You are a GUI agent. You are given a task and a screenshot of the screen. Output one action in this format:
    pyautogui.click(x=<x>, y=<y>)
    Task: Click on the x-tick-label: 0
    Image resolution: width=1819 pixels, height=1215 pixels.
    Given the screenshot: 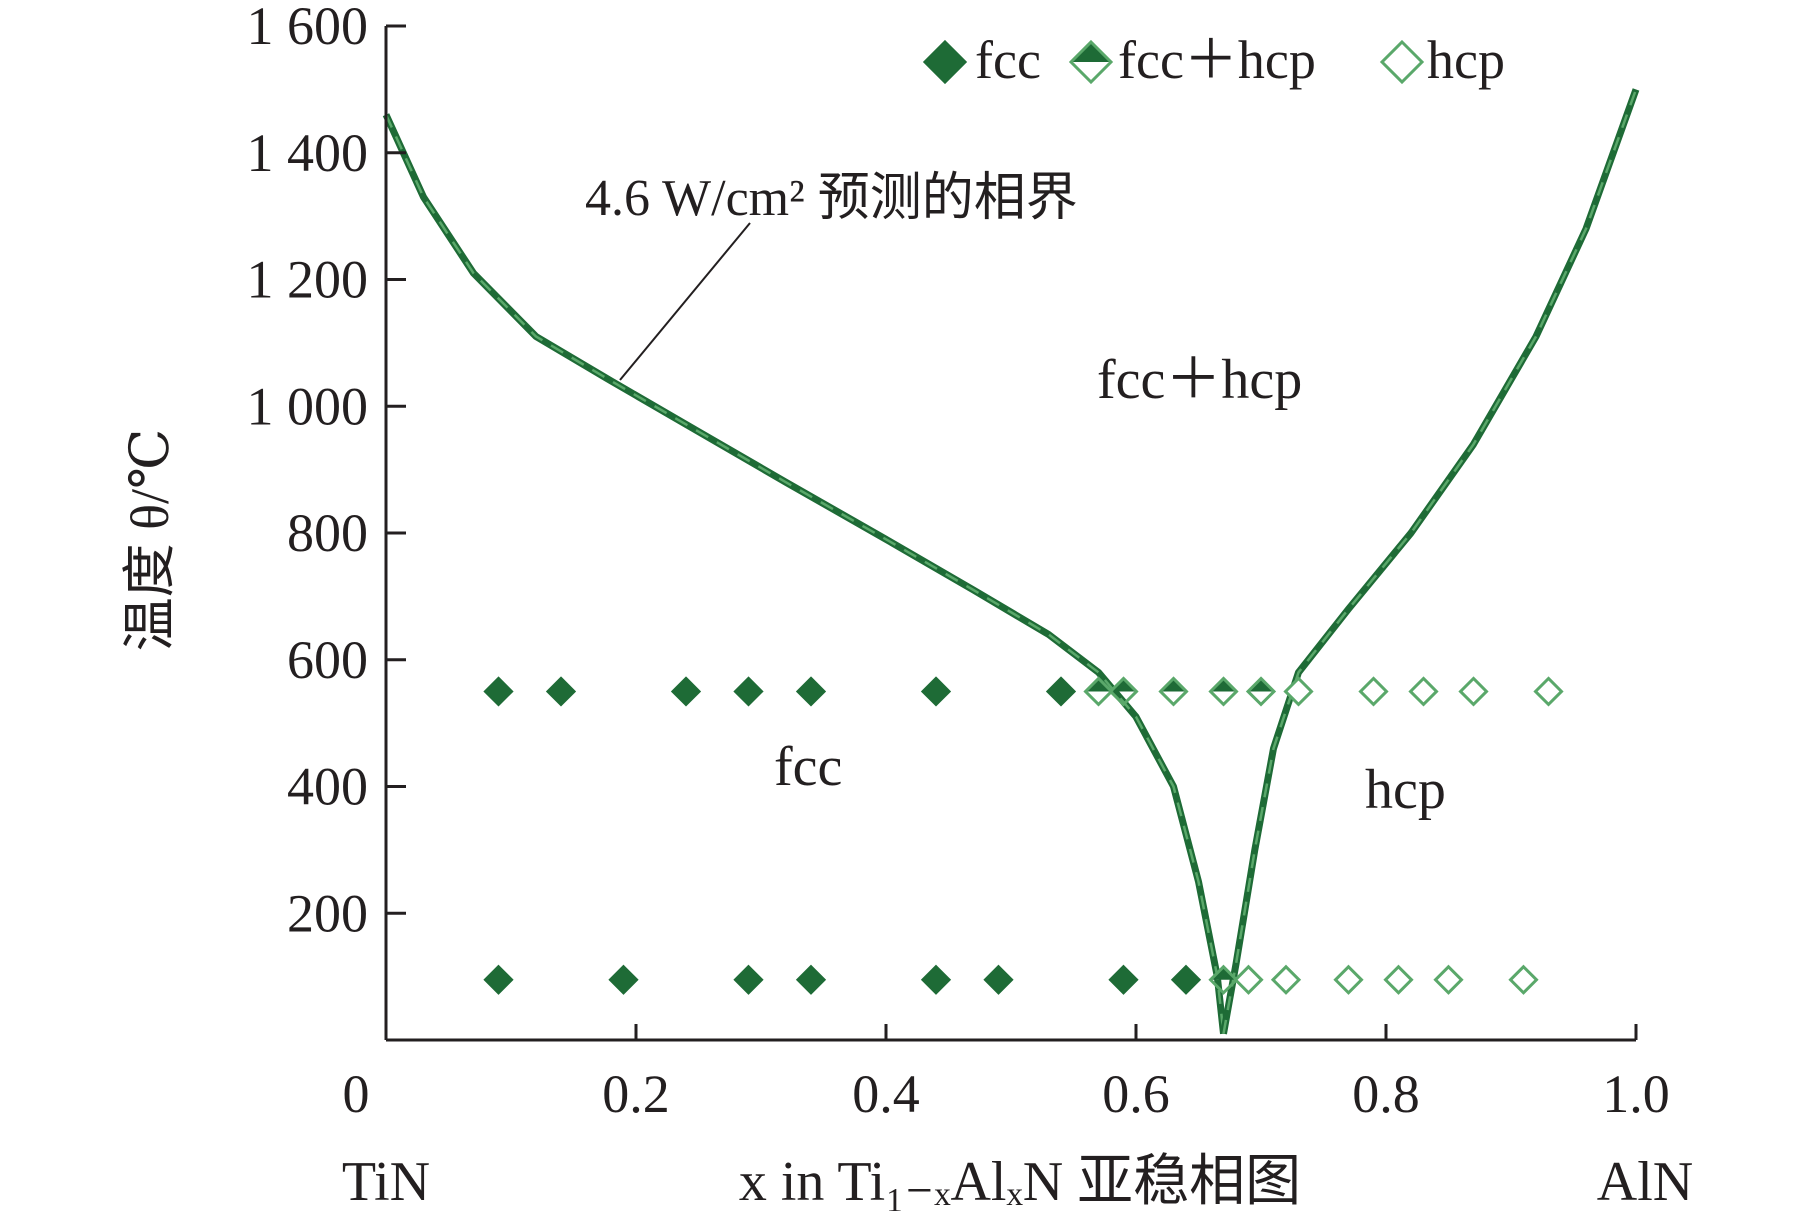 What is the action you would take?
    pyautogui.click(x=356, y=1094)
    